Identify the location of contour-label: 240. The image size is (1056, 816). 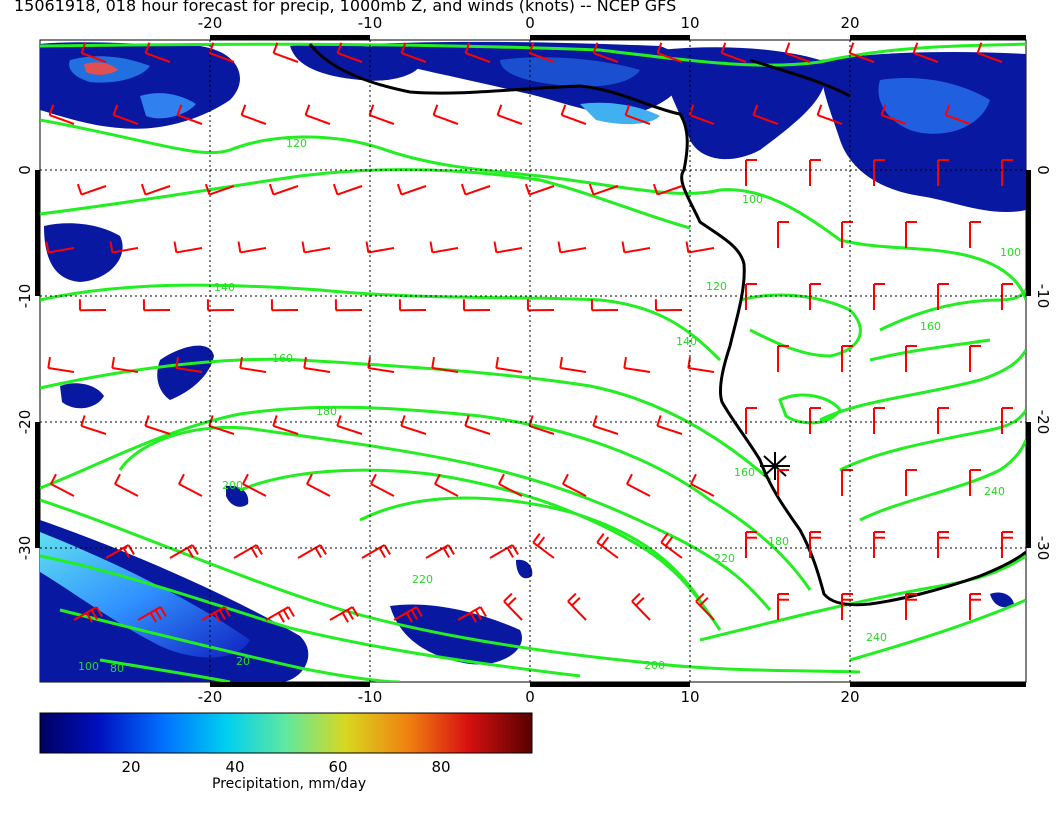
(876, 637).